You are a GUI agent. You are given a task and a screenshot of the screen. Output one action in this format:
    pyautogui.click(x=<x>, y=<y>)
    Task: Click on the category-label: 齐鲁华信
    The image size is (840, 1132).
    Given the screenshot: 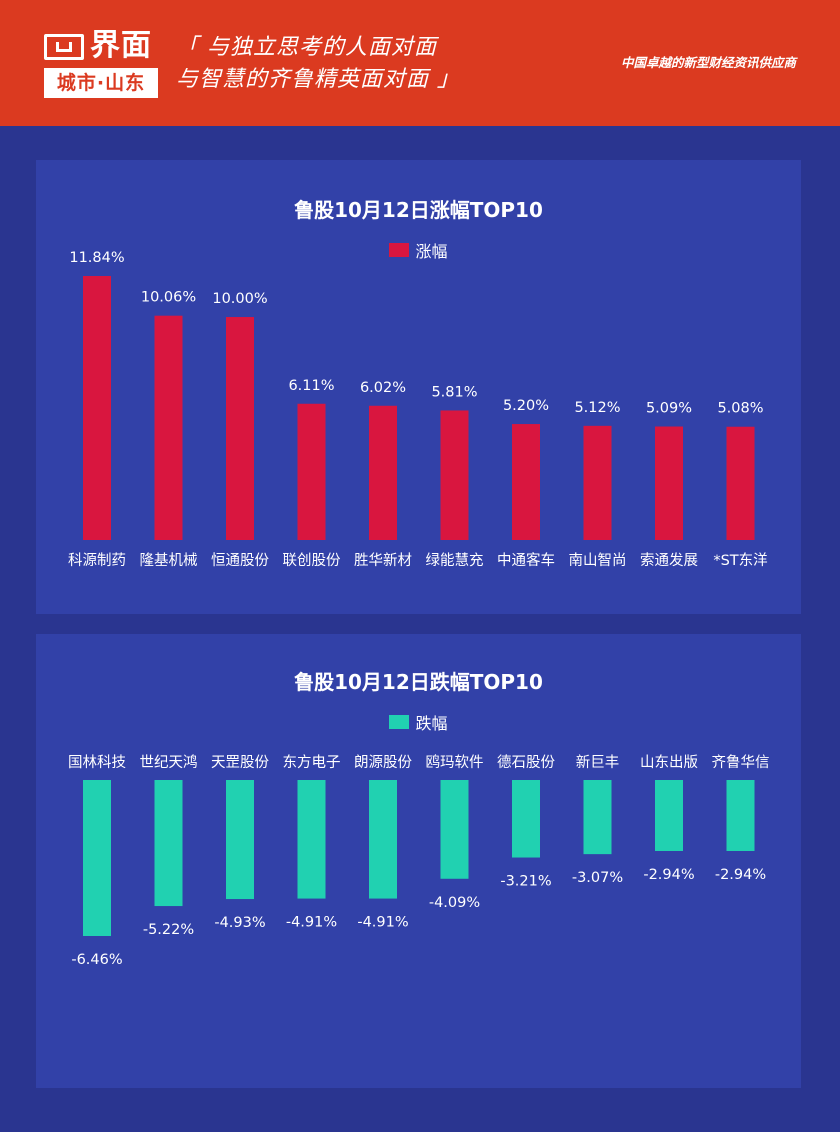 What is the action you would take?
    pyautogui.click(x=741, y=762)
    